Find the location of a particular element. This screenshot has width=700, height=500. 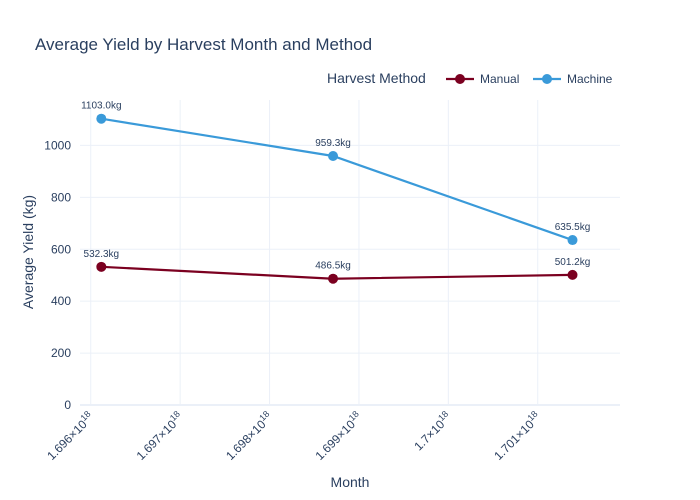

x-tick-mantissa: 1.699×10 is located at coordinates (335, 440).